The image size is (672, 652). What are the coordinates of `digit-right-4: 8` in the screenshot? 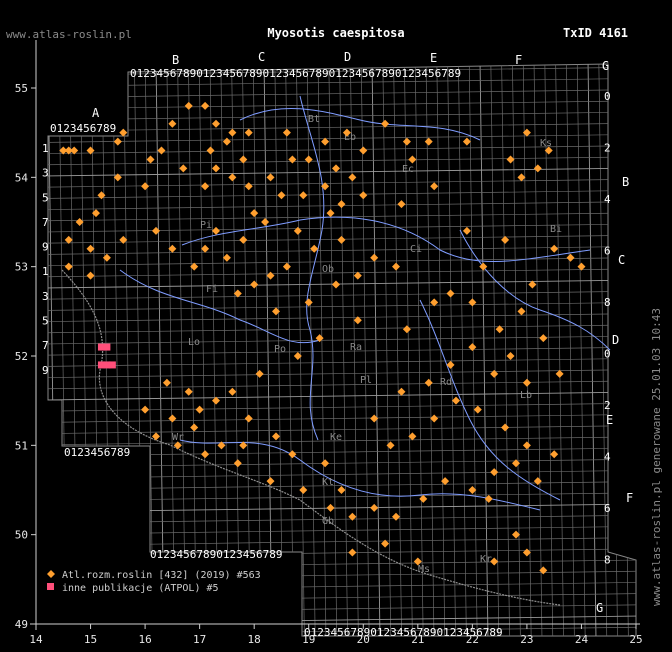 It's located at (607, 302).